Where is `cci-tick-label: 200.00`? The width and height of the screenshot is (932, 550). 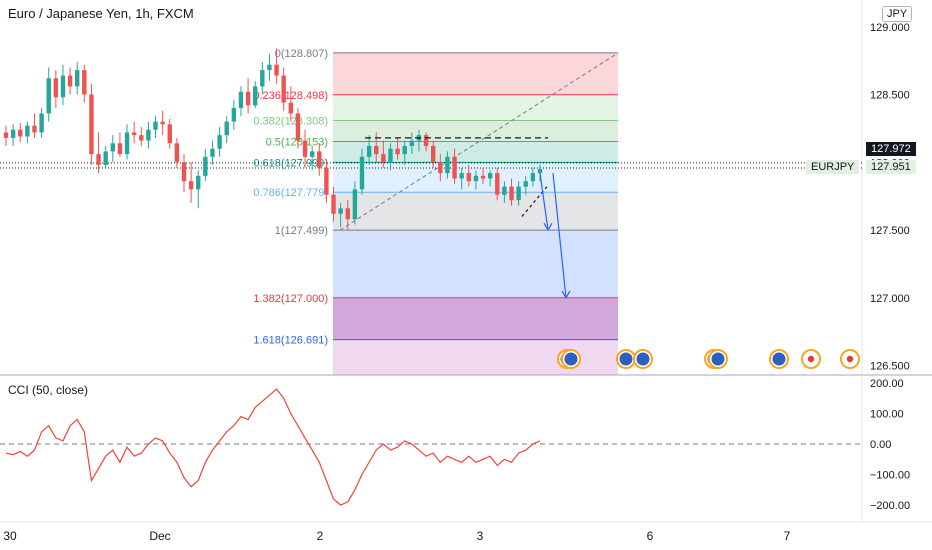 cci-tick-label: 200.00 is located at coordinates (887, 384).